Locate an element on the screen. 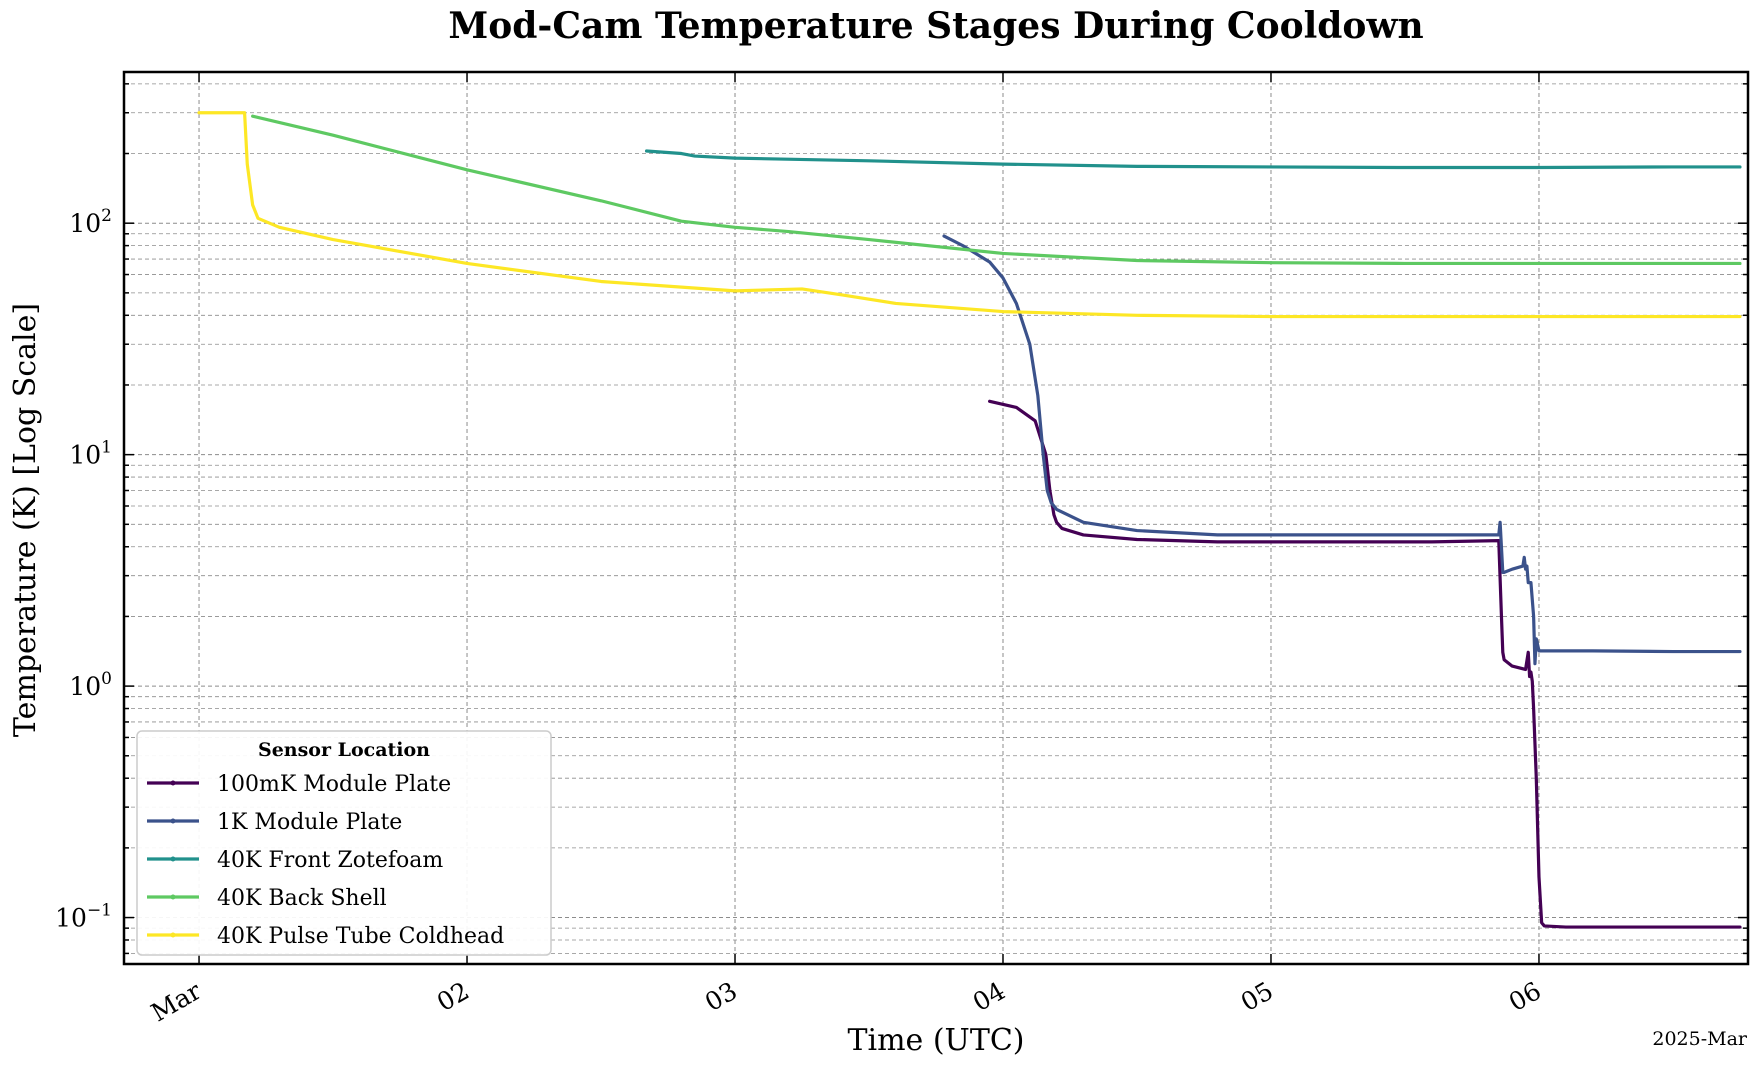 This screenshot has width=1764, height=1076. legend-label-4: 40K Pulse Tube Coldhead is located at coordinates (360, 936).